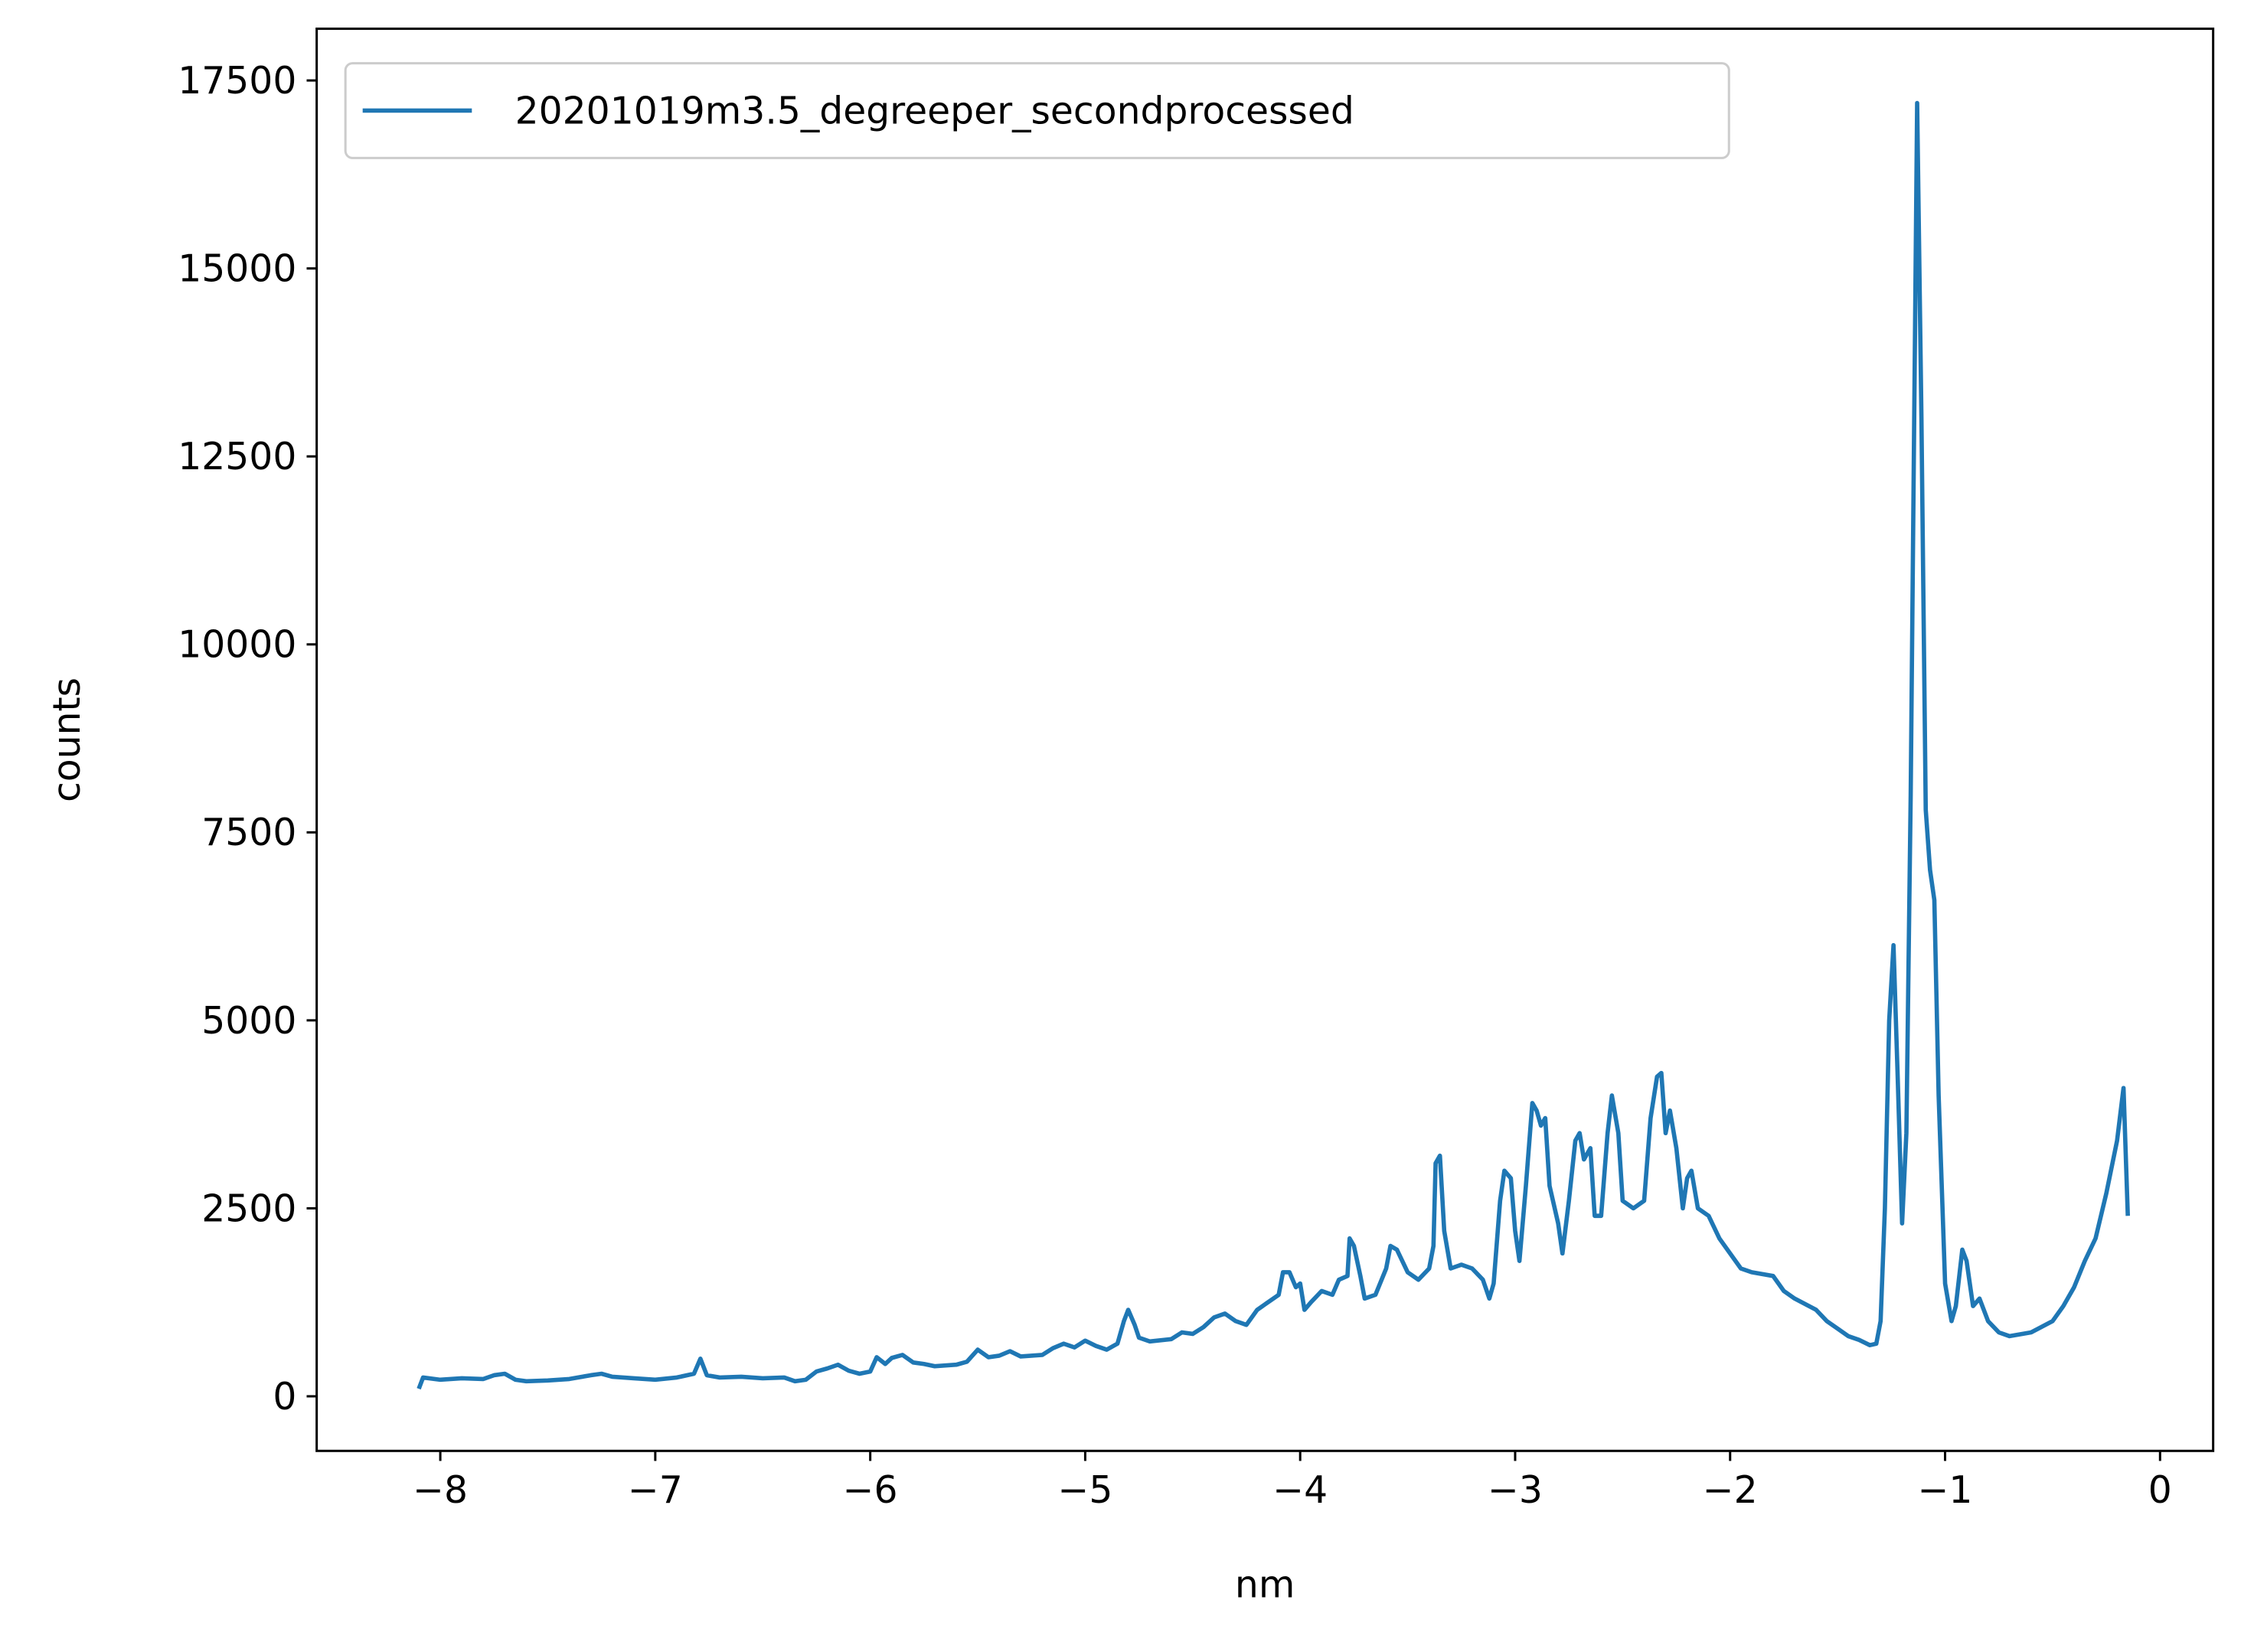 Image resolution: width=2254 pixels, height=1652 pixels. What do you see at coordinates (237, 269) in the screenshot?
I see `y-tick-label: 15000` at bounding box center [237, 269].